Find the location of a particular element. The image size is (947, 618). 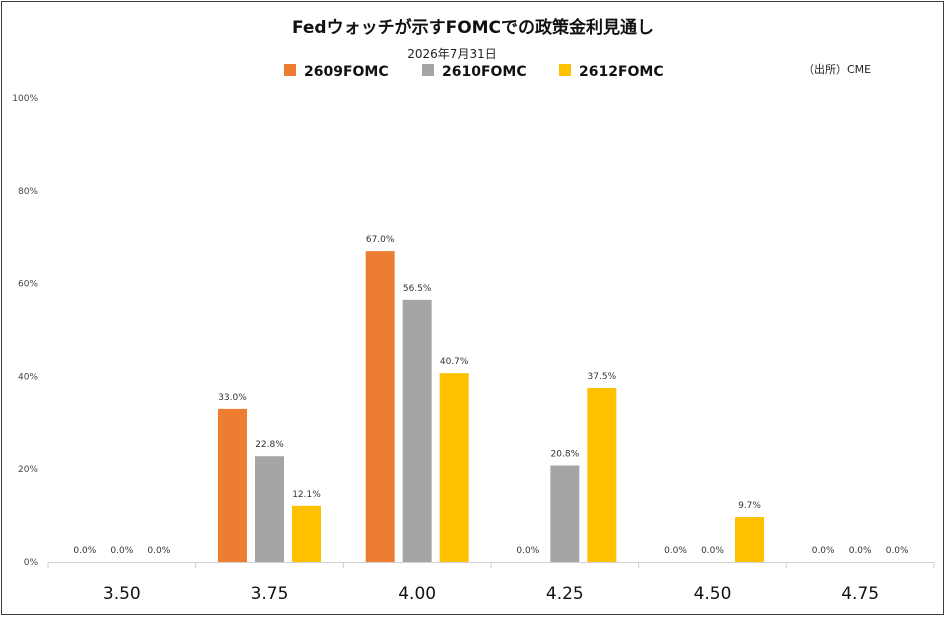

data-label: 12.1% is located at coordinates (306, 495).